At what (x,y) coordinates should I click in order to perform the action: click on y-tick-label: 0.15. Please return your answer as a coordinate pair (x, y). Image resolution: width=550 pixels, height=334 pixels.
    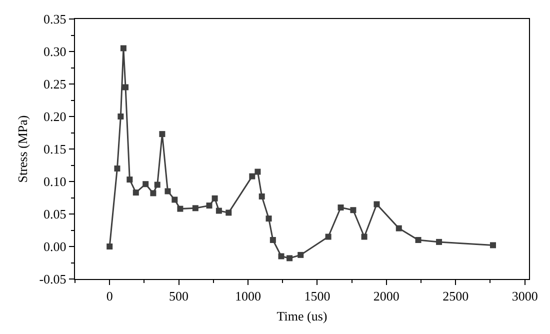
    Looking at the image, I should click on (55, 149).